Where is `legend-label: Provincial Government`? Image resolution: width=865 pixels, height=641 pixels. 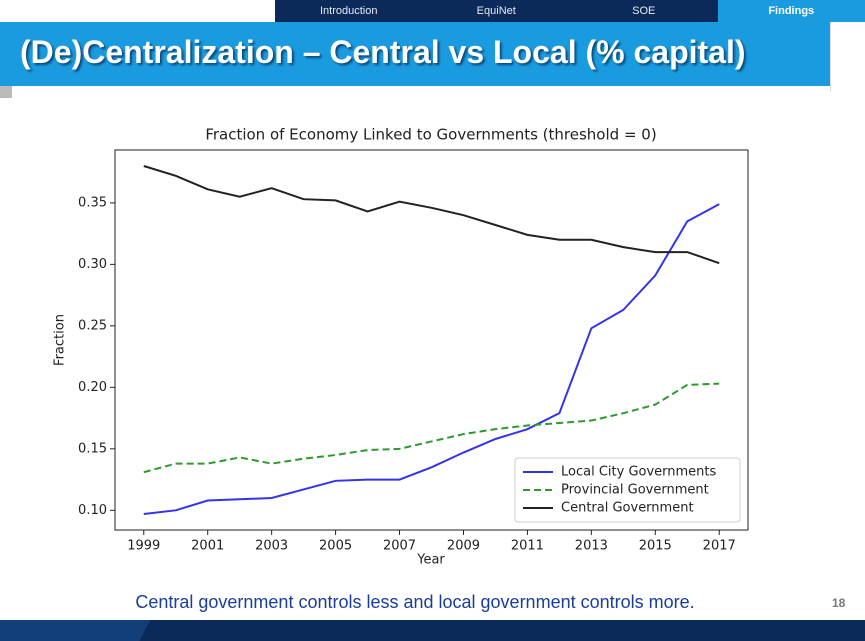
legend-label: Provincial Government is located at coordinates (635, 490).